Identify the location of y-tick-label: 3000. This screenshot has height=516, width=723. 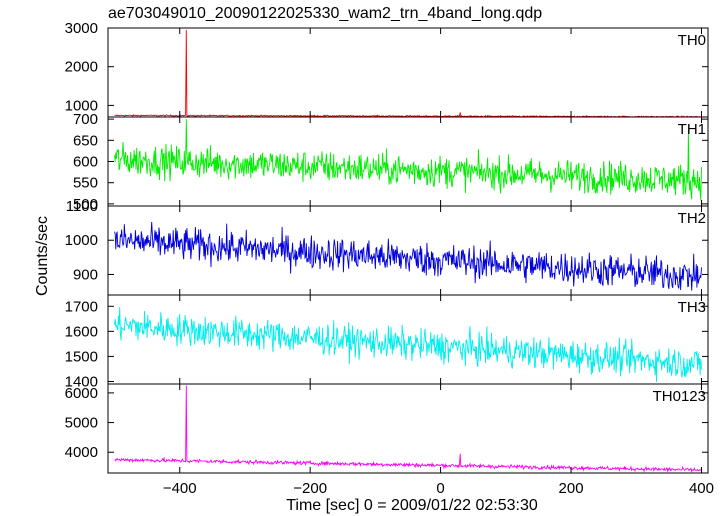
(81, 28).